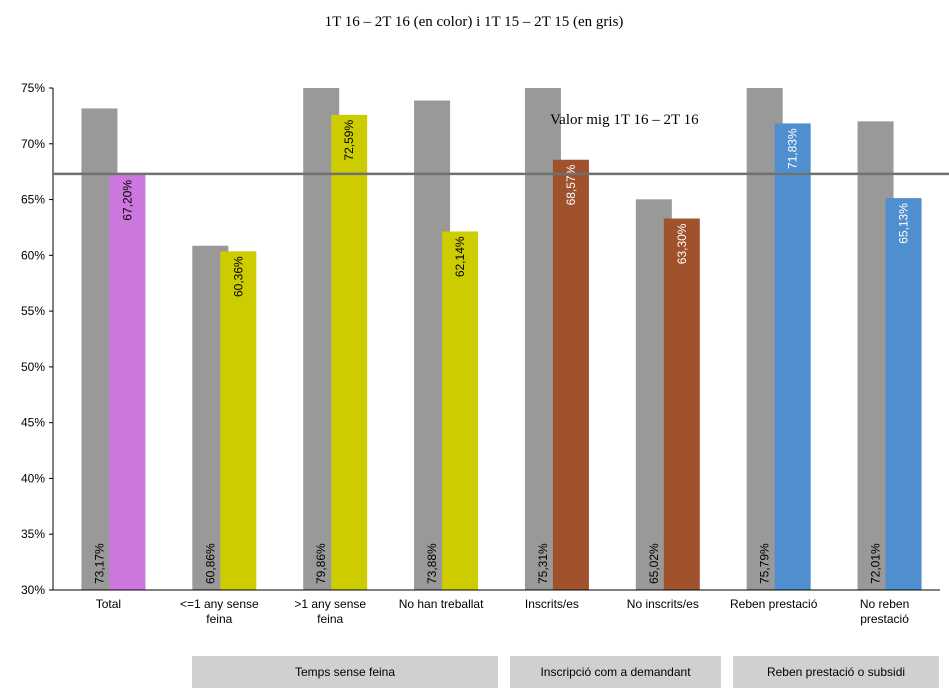 This screenshot has height=688, width=949. I want to click on y-tick-label: 65%, so click(33, 200).